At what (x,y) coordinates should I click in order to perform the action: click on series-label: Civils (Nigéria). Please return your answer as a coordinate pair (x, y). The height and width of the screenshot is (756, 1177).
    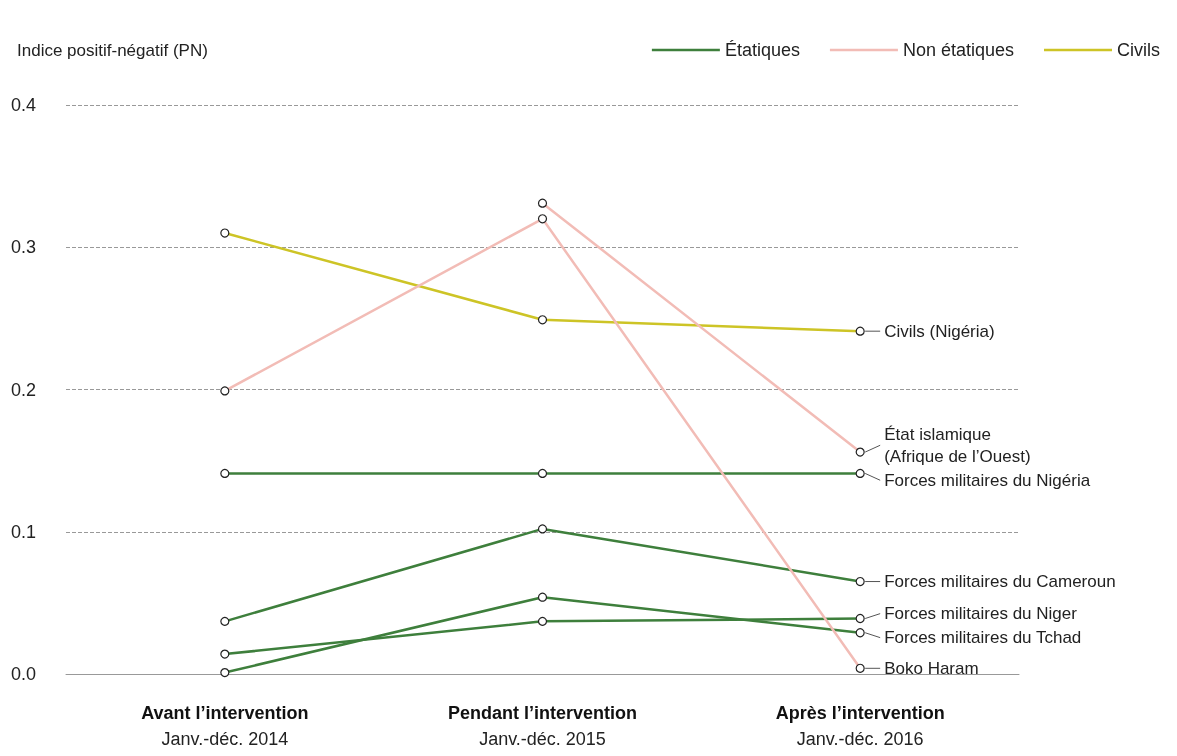
    Looking at the image, I should click on (939, 331).